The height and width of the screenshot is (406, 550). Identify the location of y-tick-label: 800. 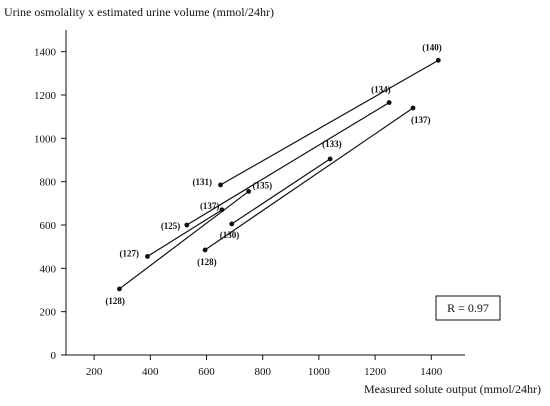
(48, 183).